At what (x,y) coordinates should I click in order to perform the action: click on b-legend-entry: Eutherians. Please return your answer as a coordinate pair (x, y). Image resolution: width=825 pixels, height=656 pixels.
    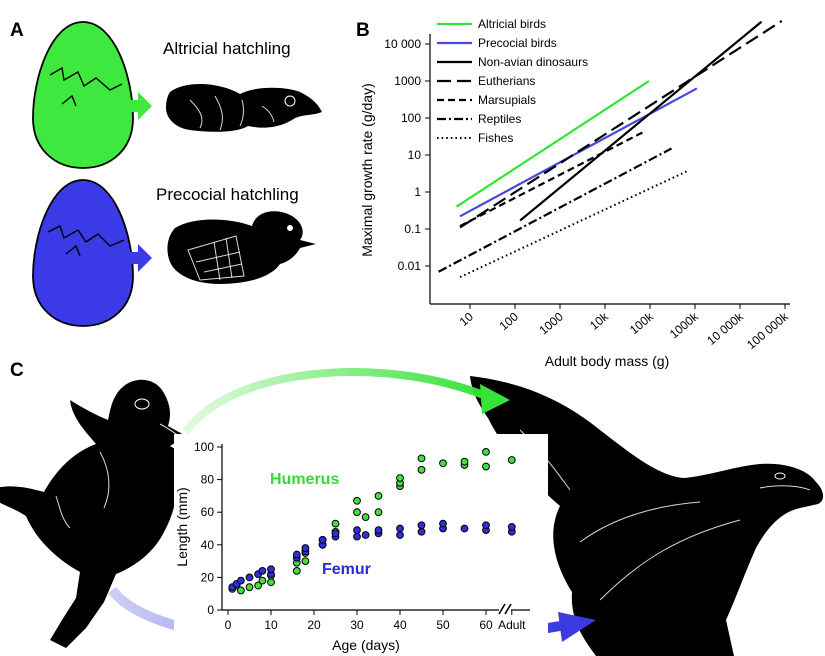
    Looking at the image, I should click on (506, 81).